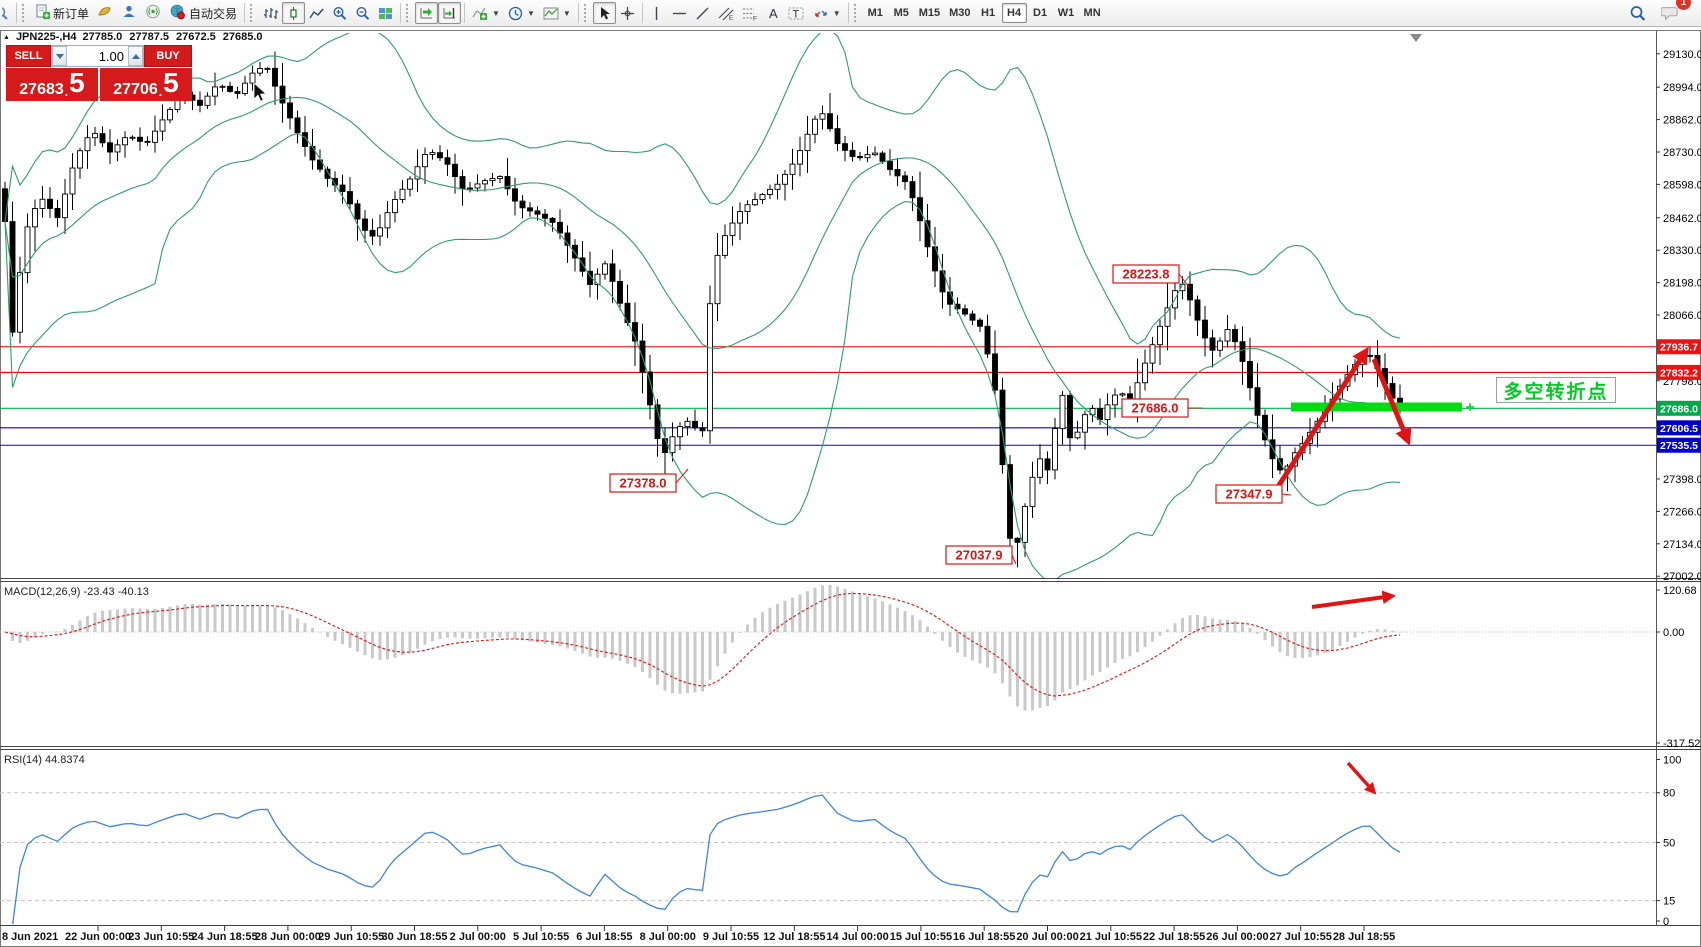 Image resolution: width=1701 pixels, height=947 pixels. I want to click on buy-price-frac: 5, so click(171, 82).